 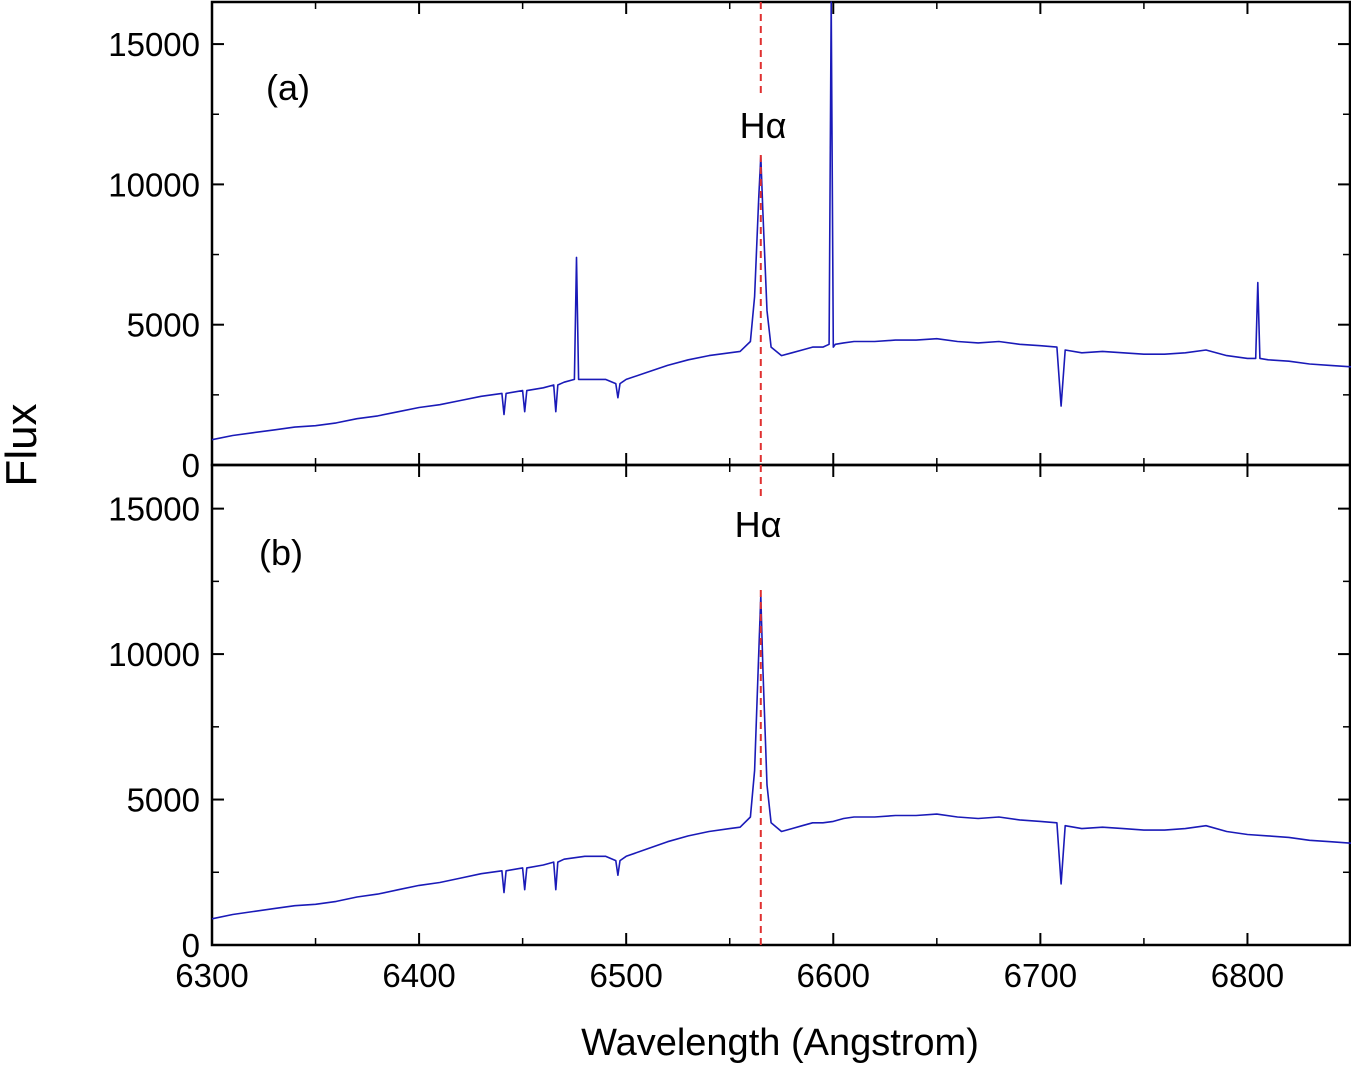 I want to click on x-tick-label: 6300, so click(x=211, y=975).